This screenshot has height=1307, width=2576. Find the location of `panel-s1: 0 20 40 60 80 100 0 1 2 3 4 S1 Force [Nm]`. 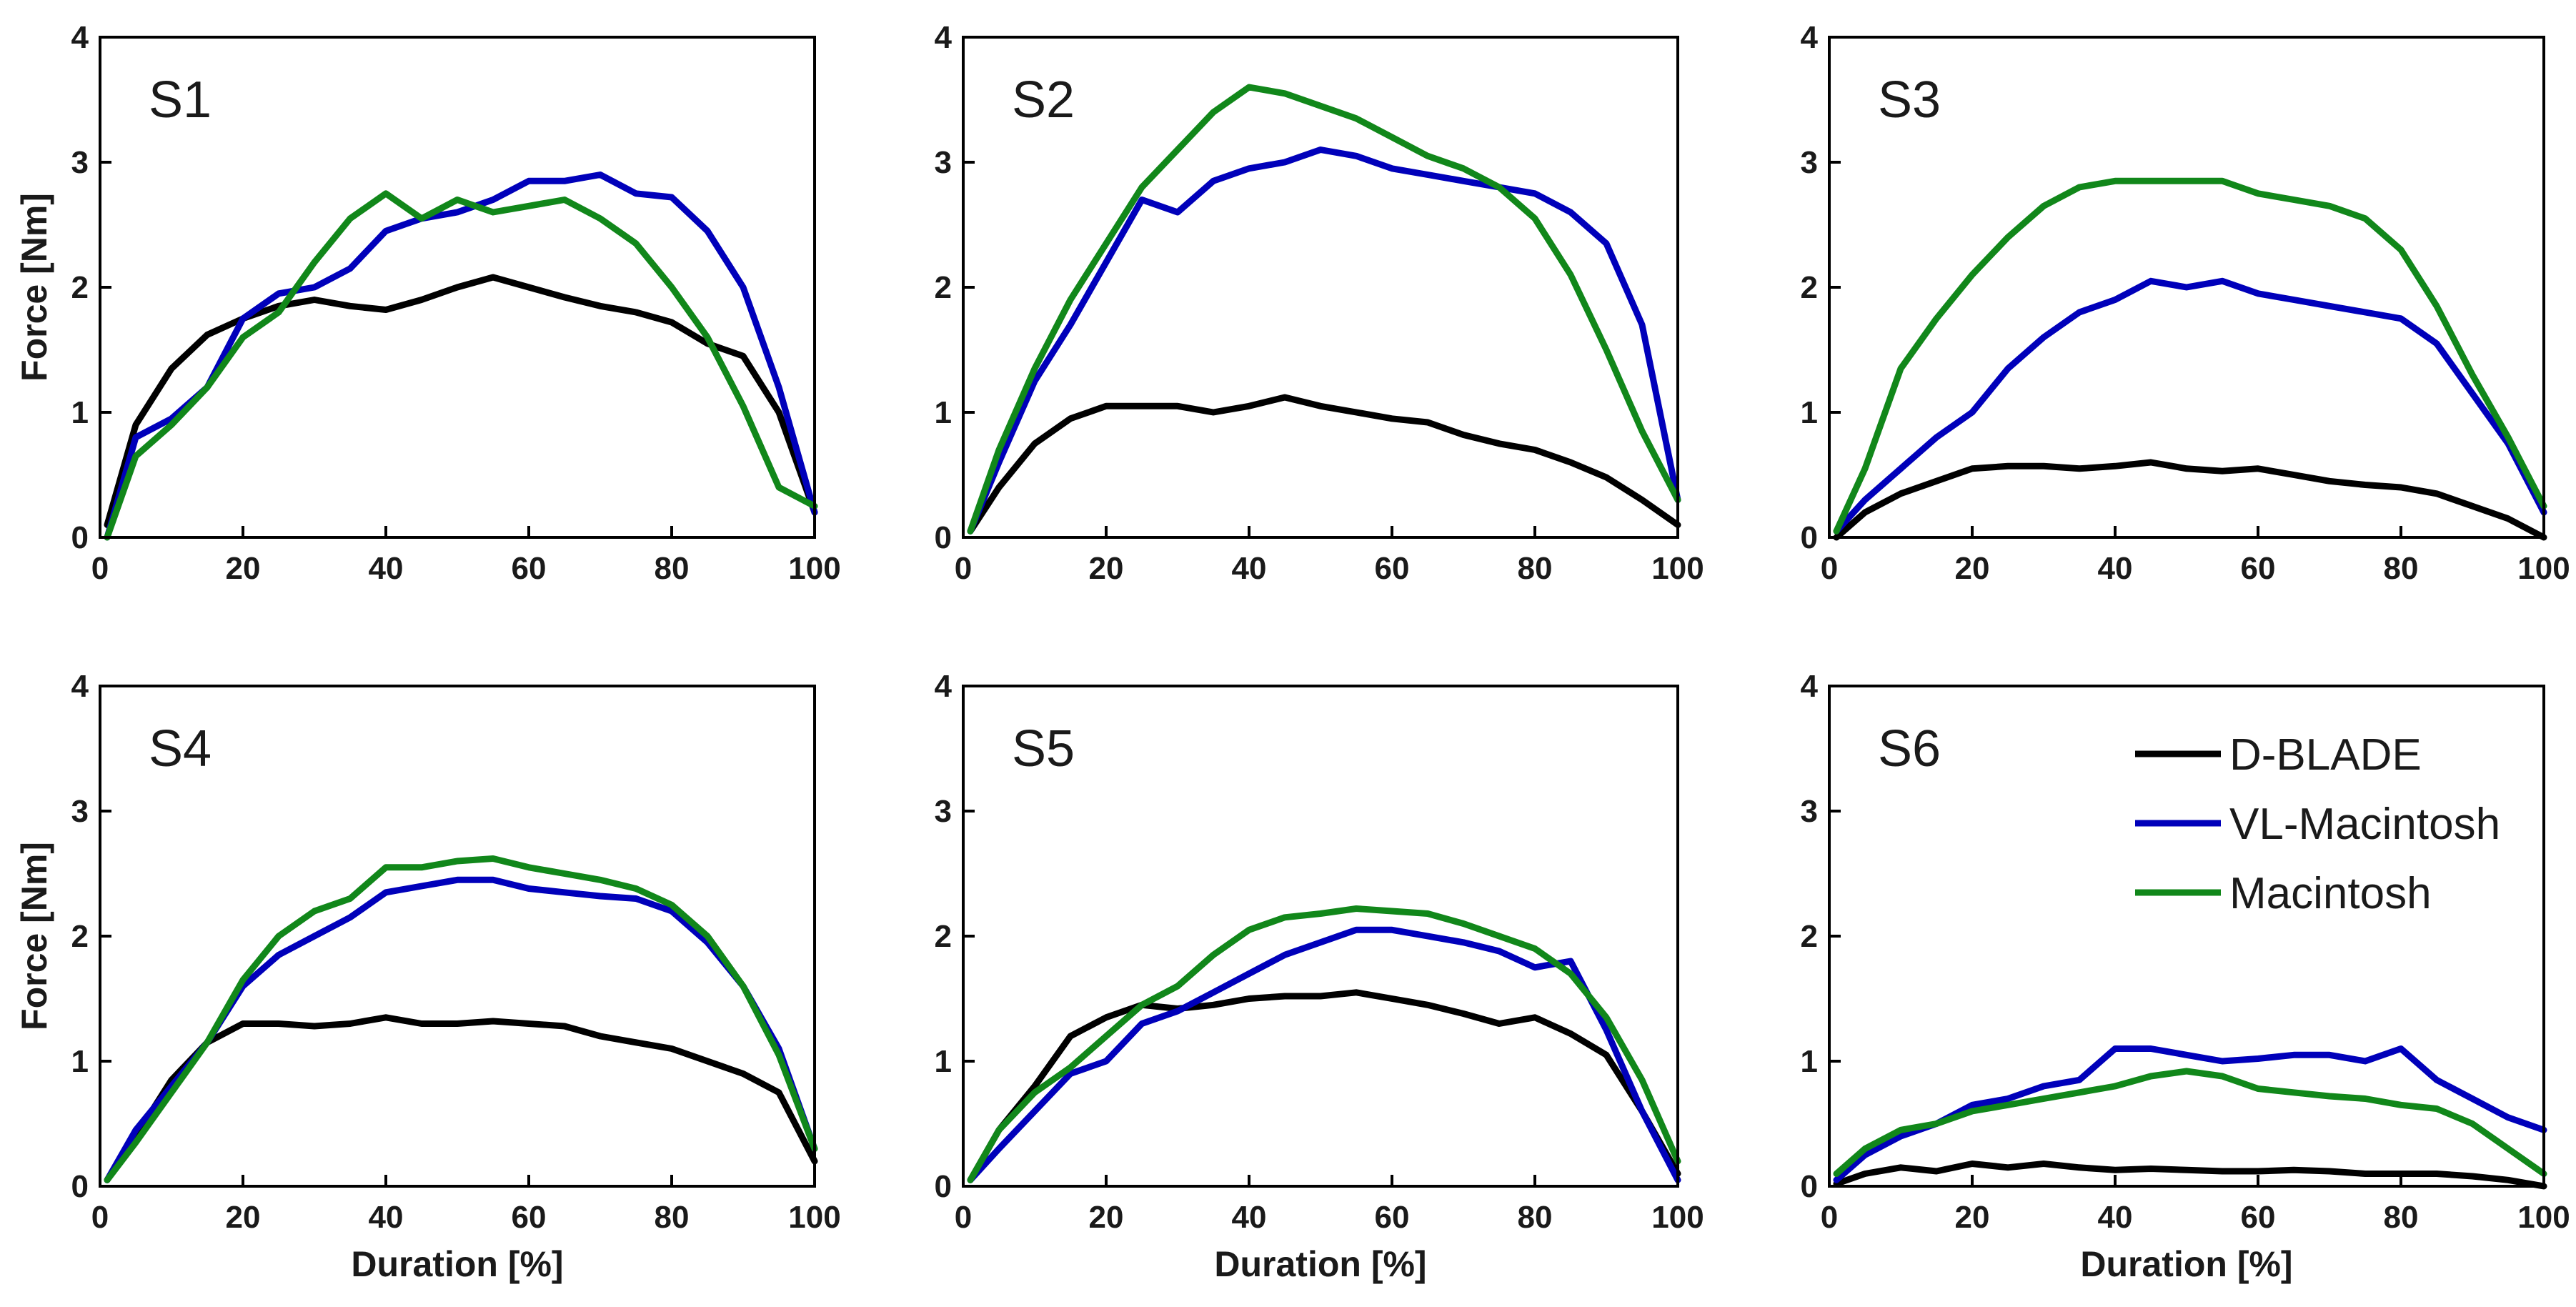

panel-s1: 0 20 40 60 80 100 0 1 2 3 4 S1 Force [Nm] is located at coordinates (427, 303).